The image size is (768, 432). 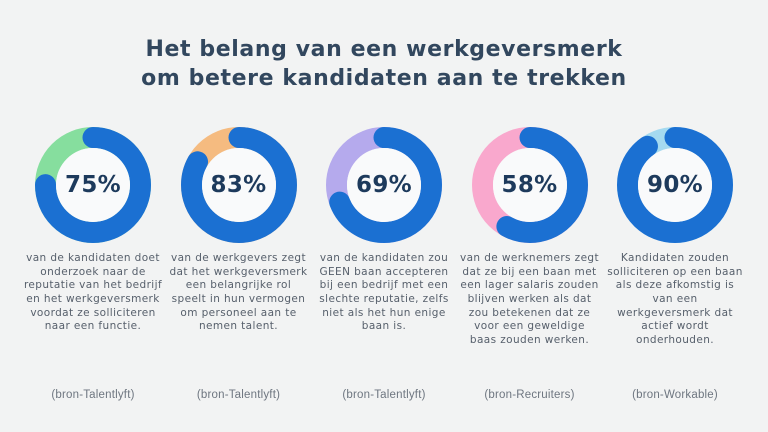 I want to click on page-title-line2: om betere kandidaten aan te trekken, so click(x=384, y=78).